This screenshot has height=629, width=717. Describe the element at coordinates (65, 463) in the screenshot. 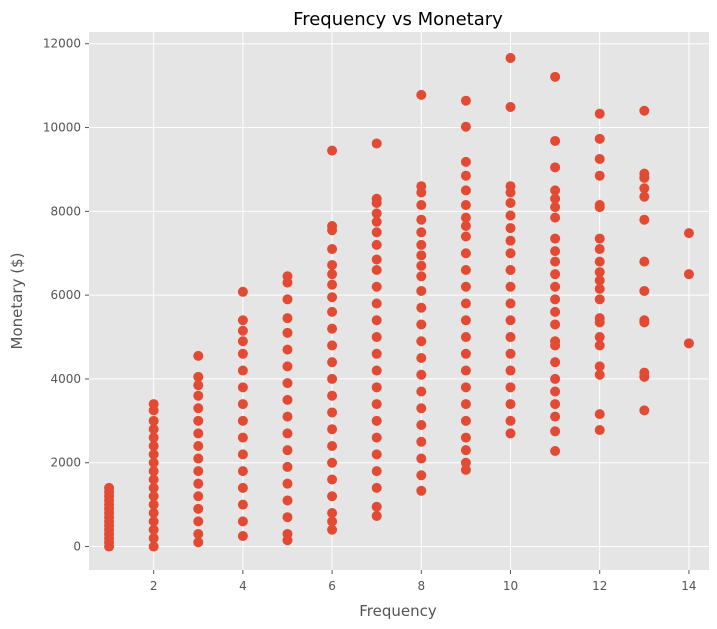

I see `y-tick-label: 2000` at that location.